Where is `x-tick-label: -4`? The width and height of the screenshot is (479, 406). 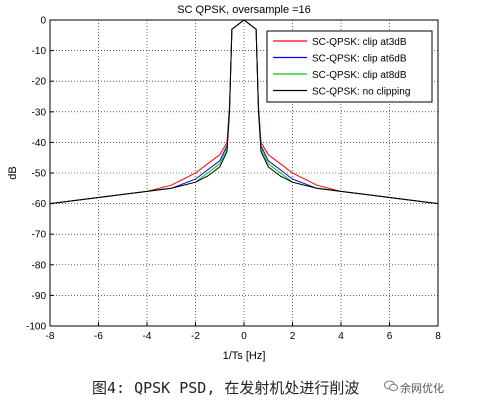 x-tick-label: -4 is located at coordinates (147, 336).